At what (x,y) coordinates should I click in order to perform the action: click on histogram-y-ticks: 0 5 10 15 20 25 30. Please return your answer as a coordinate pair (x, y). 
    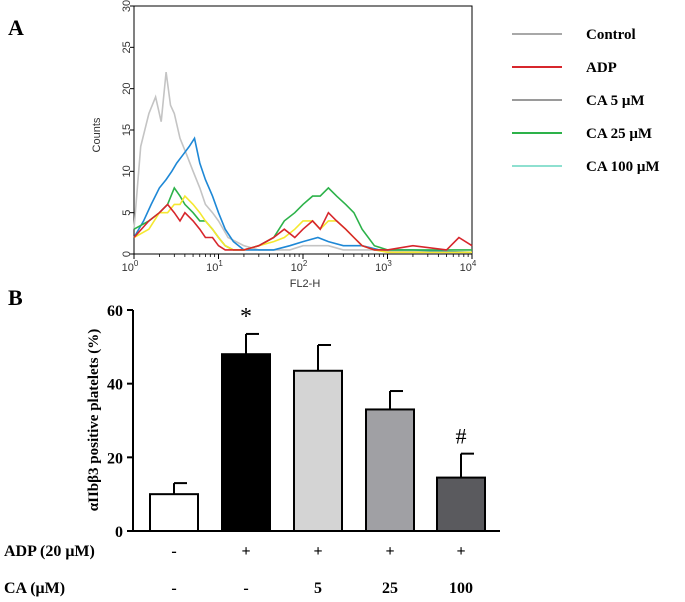
    Looking at the image, I should click on (127, 128).